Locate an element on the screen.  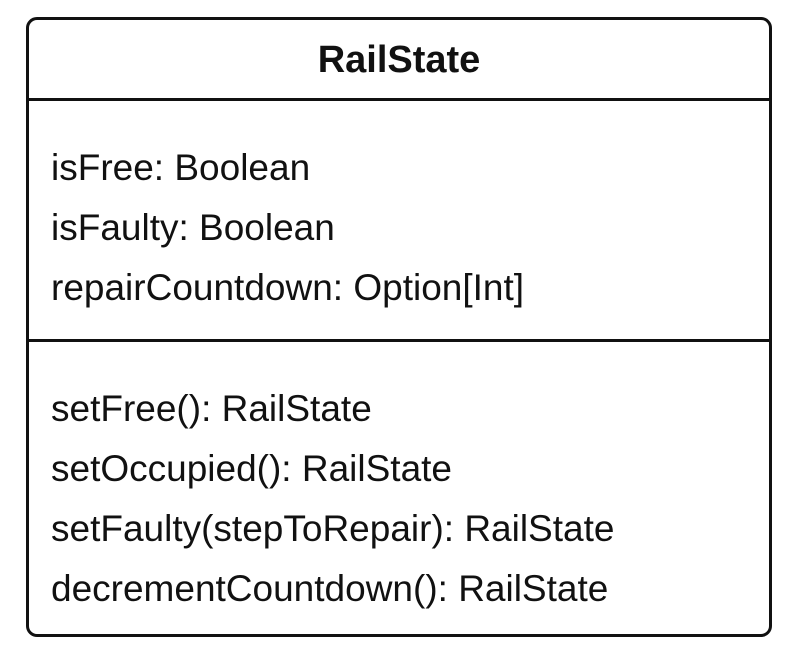
method-decrement-countdown: decrementCountdown(): RailState is located at coordinates (330, 588).